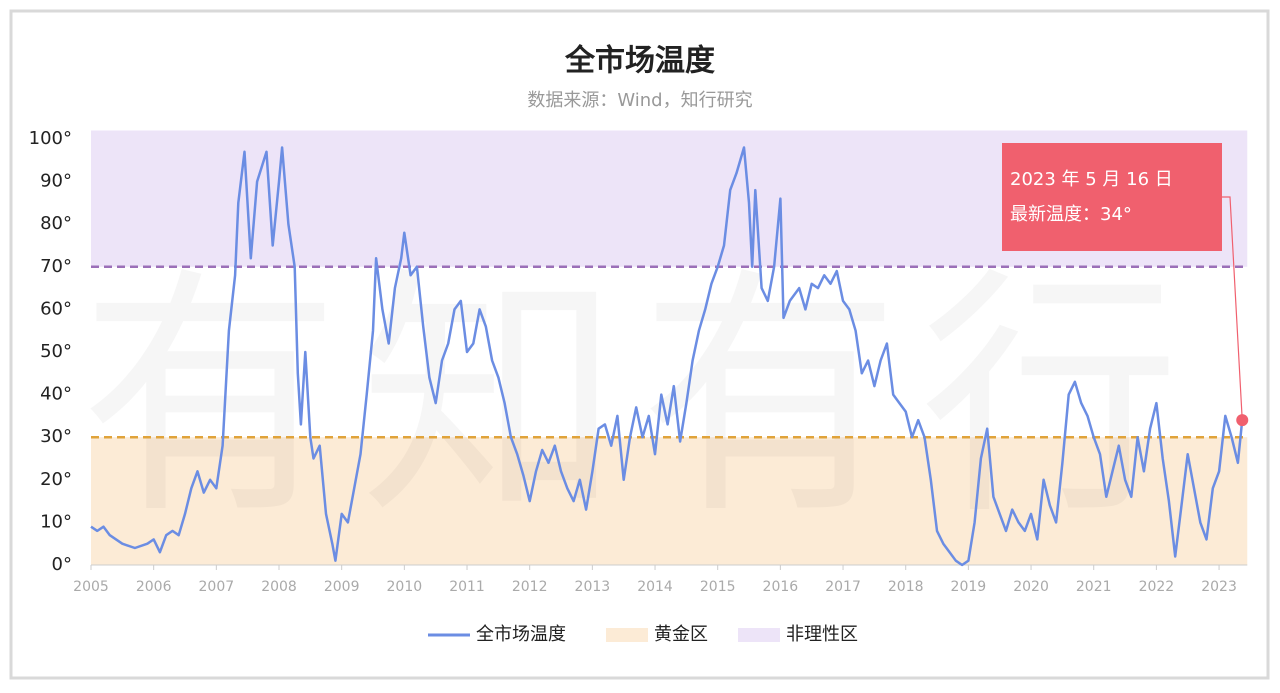  Describe the element at coordinates (1031, 587) in the screenshot. I see `x-tick-label: 2020` at that location.